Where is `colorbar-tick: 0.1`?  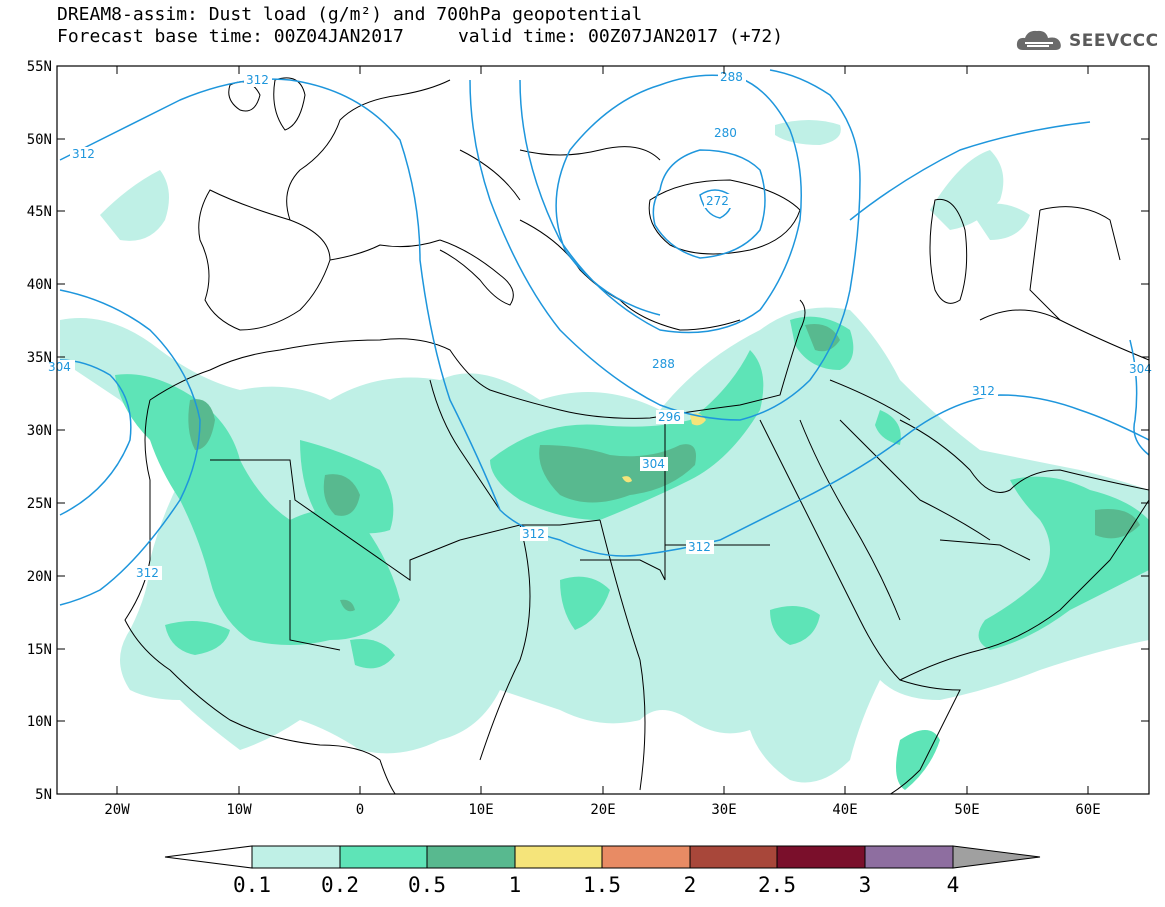 colorbar-tick: 0.1 is located at coordinates (252, 885).